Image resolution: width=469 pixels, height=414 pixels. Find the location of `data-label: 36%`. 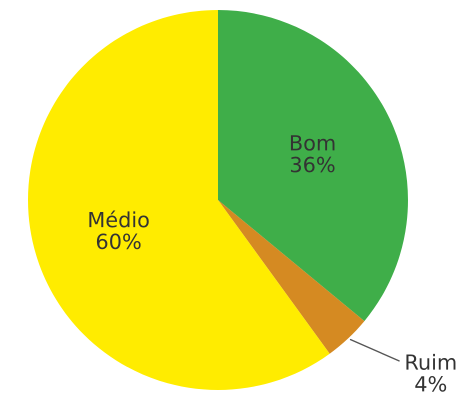

data-label: 36% is located at coordinates (312, 164).